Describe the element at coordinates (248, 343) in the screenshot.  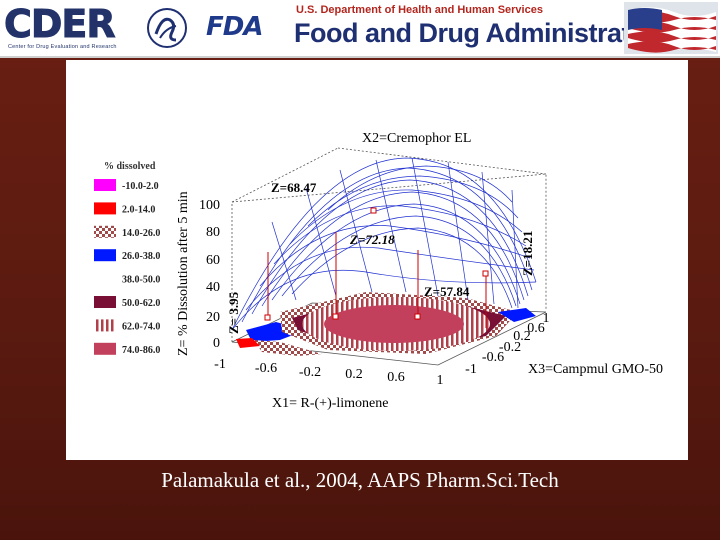
I see `contour-red-left` at that location.